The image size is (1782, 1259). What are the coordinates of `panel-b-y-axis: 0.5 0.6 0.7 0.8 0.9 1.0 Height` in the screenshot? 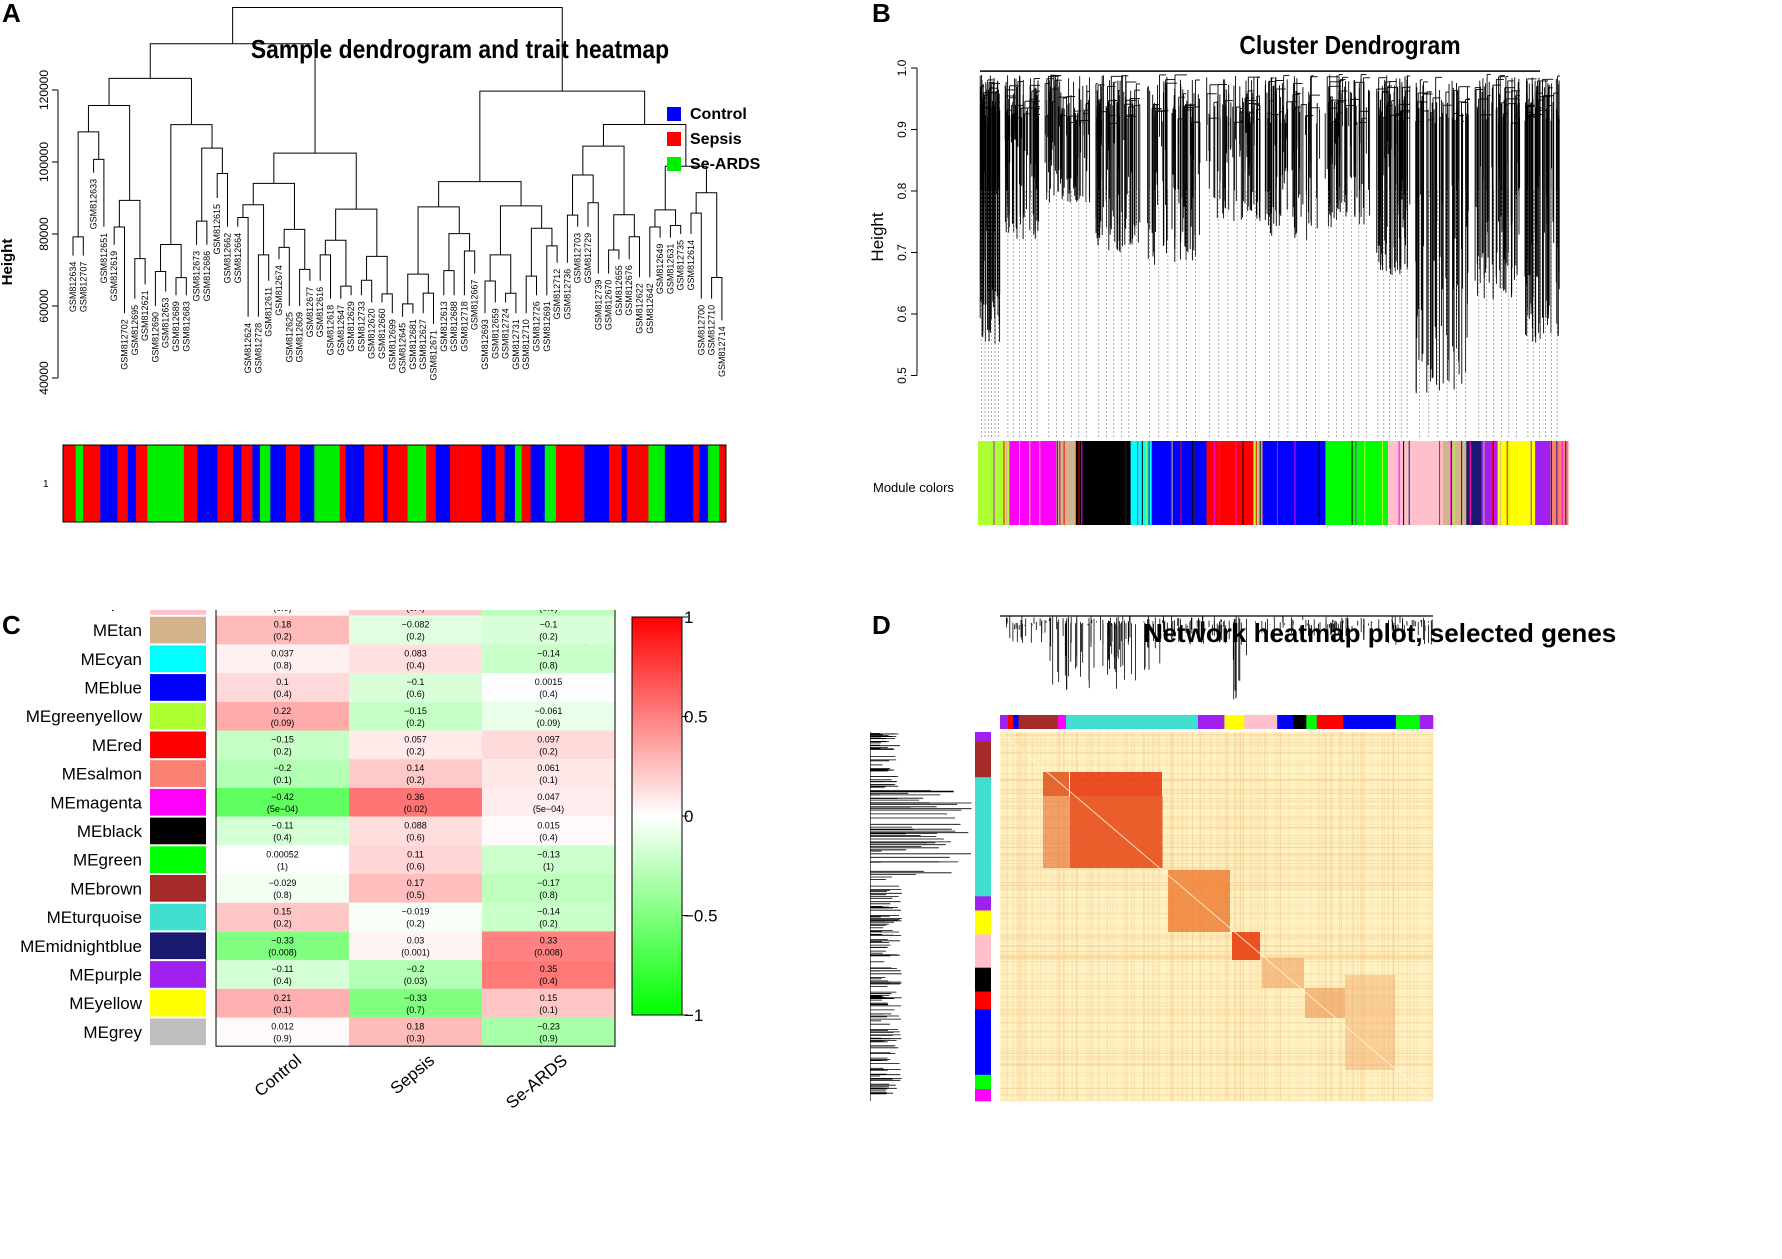 It's located at (894, 221).